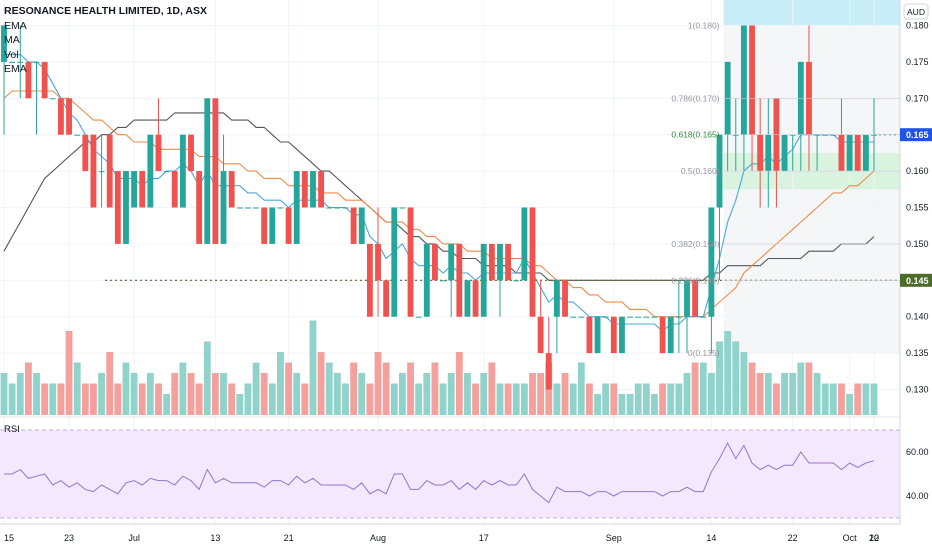 The image size is (932, 555). What do you see at coordinates (12, 40) in the screenshot?
I see `indicator-ma: MA` at bounding box center [12, 40].